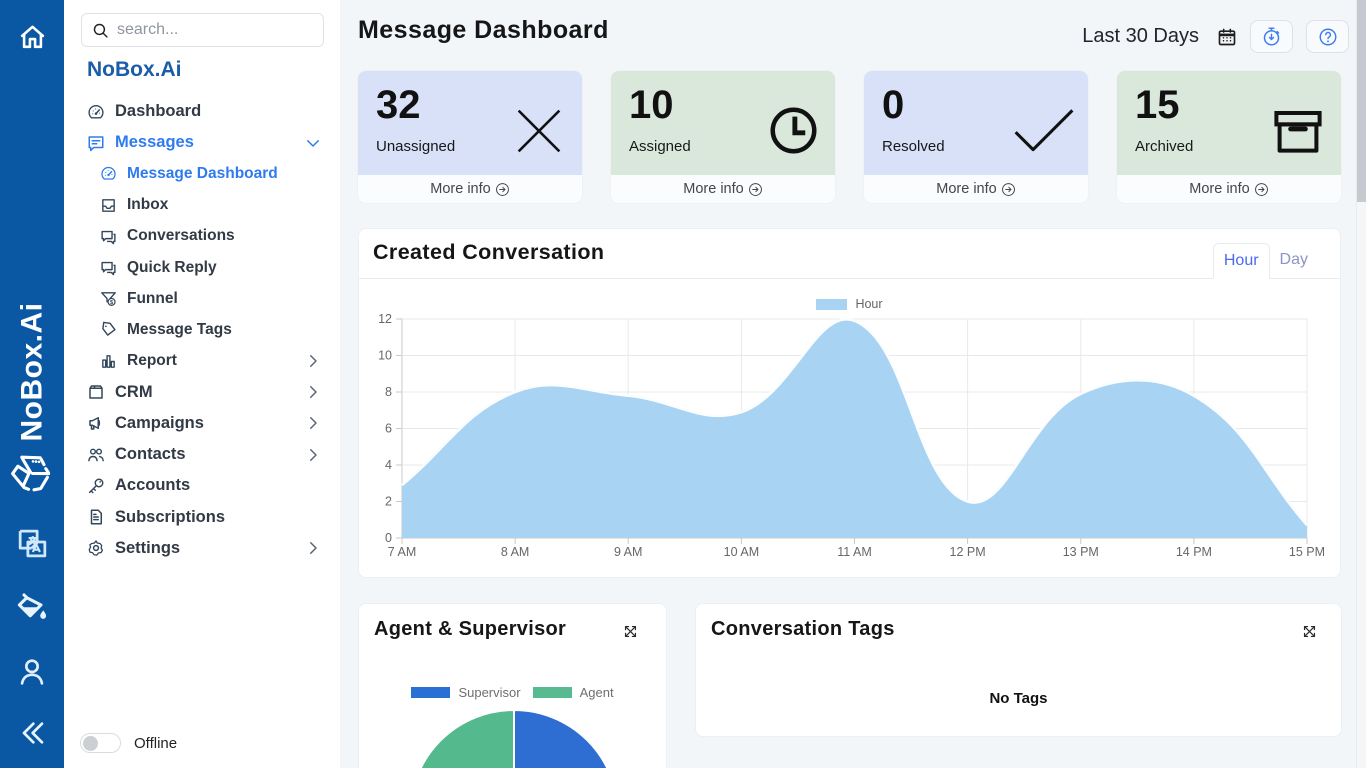 This screenshot has height=768, width=1366. Describe the element at coordinates (385, 356) in the screenshot. I see `svg-text: 10` at that location.